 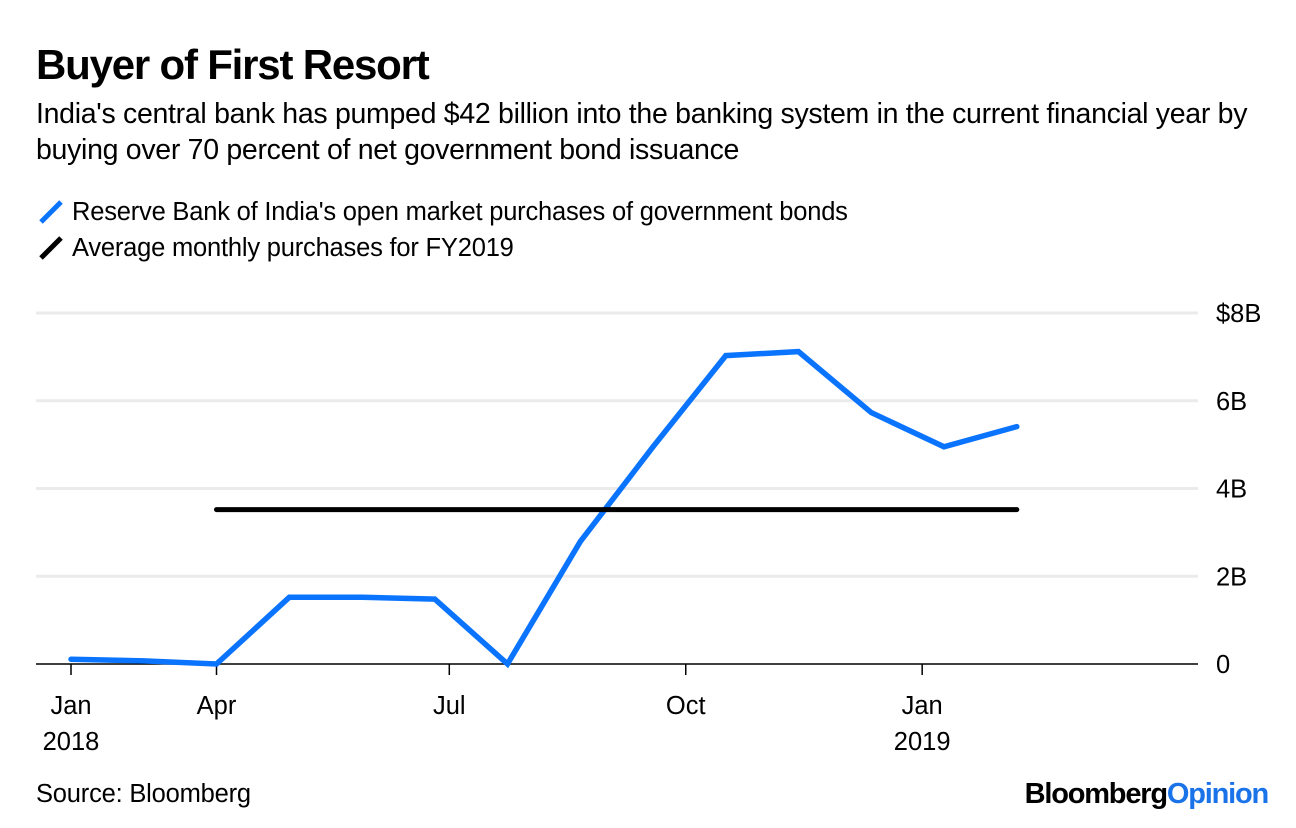 I want to click on x-tick-year-label: 2018, so click(x=71, y=742).